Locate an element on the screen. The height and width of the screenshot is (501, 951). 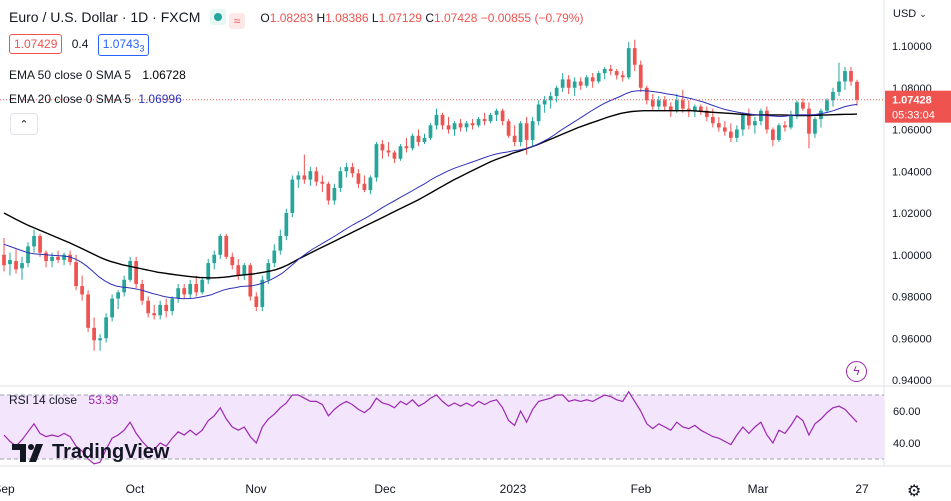
tv-logo-text: TradingView is located at coordinates (111, 452).